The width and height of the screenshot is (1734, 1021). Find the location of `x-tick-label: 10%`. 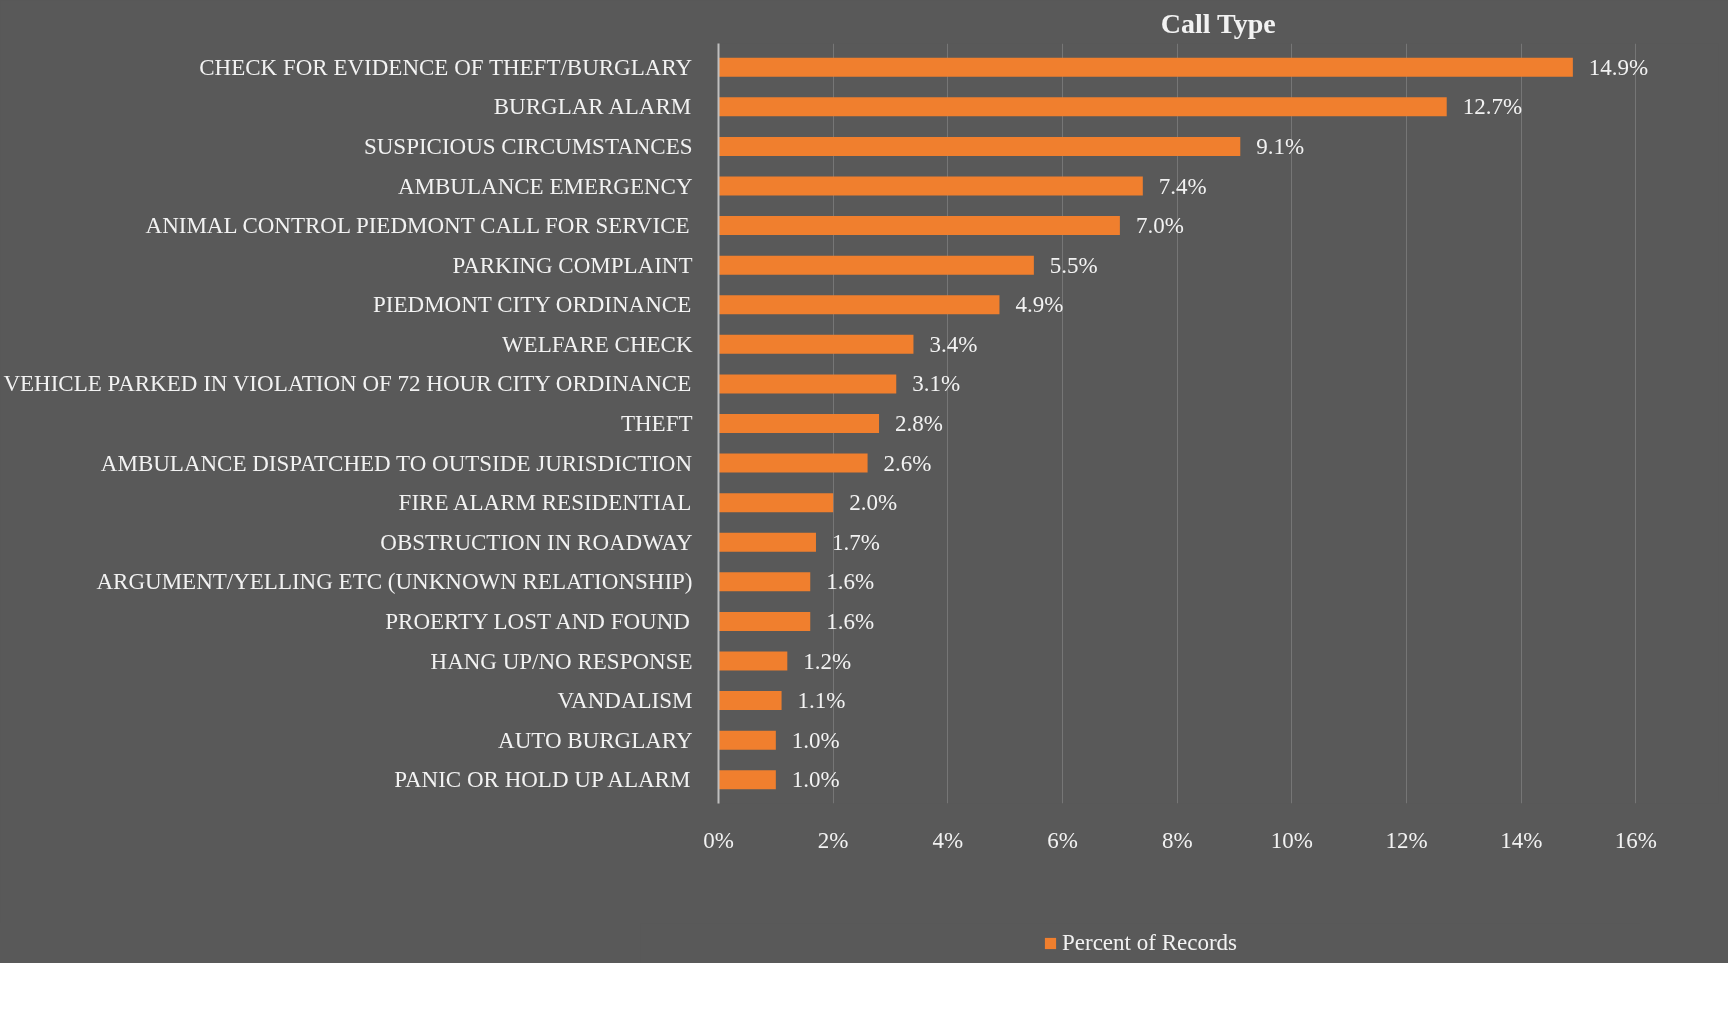

x-tick-label: 10% is located at coordinates (1291, 840).